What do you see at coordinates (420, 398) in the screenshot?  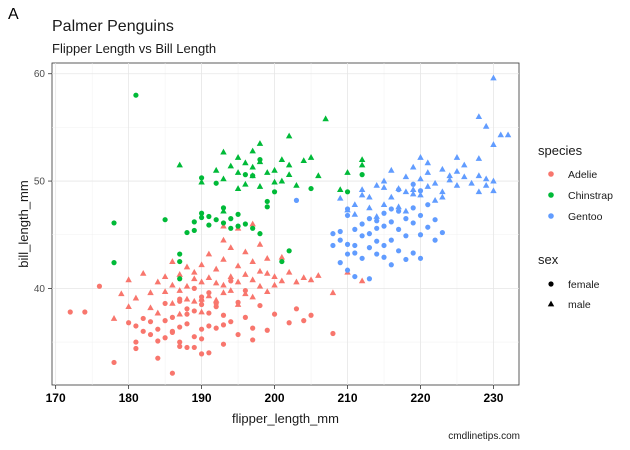 I see `x-tick-label: 220` at bounding box center [420, 398].